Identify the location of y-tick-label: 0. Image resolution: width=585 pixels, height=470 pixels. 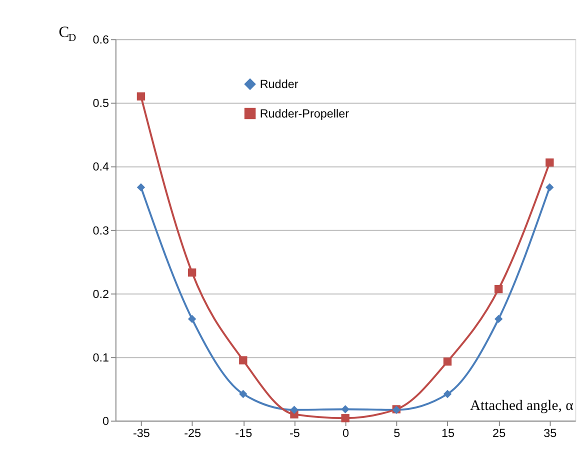
(106, 421).